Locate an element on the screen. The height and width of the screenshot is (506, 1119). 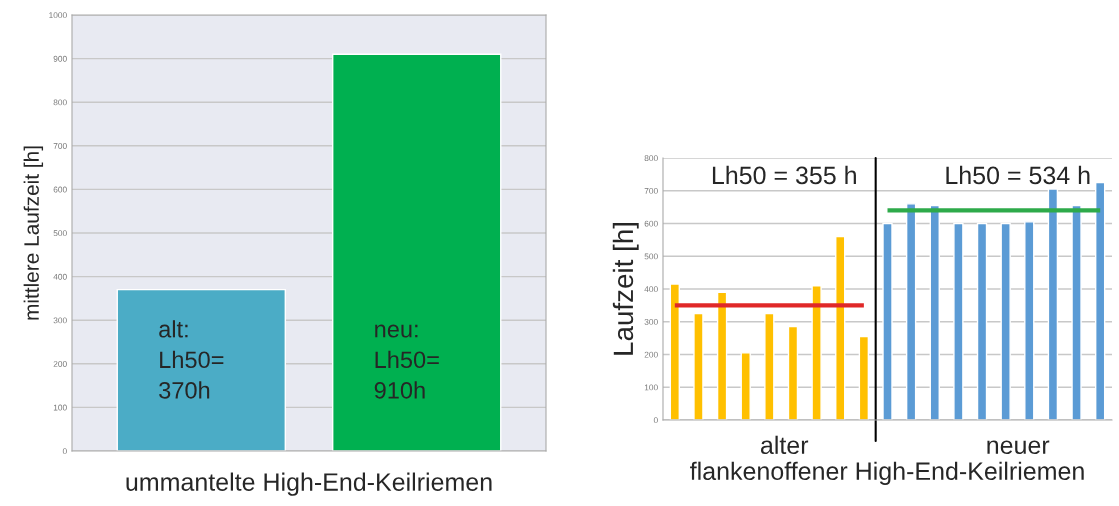
y-tick-label: 1000 is located at coordinates (58, 15).